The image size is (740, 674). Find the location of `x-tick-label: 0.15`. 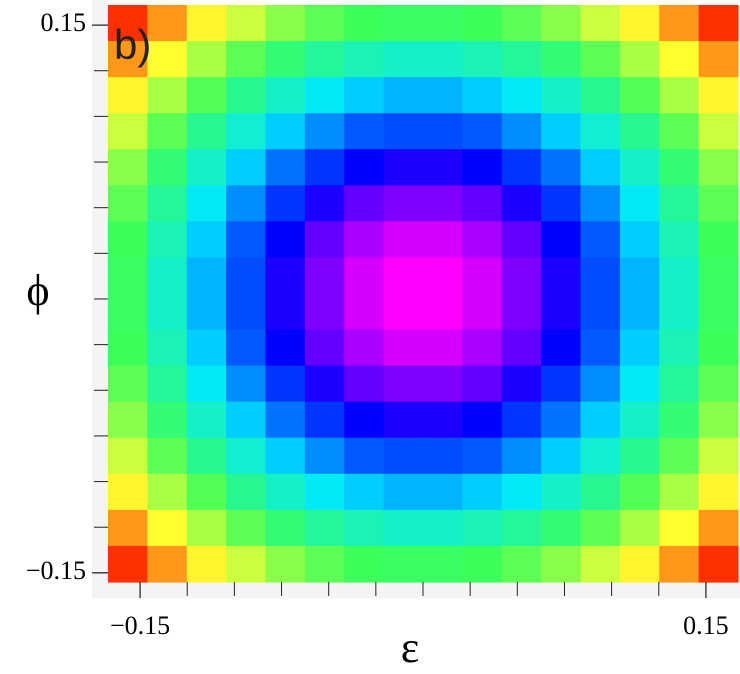

x-tick-label: 0.15 is located at coordinates (706, 625).